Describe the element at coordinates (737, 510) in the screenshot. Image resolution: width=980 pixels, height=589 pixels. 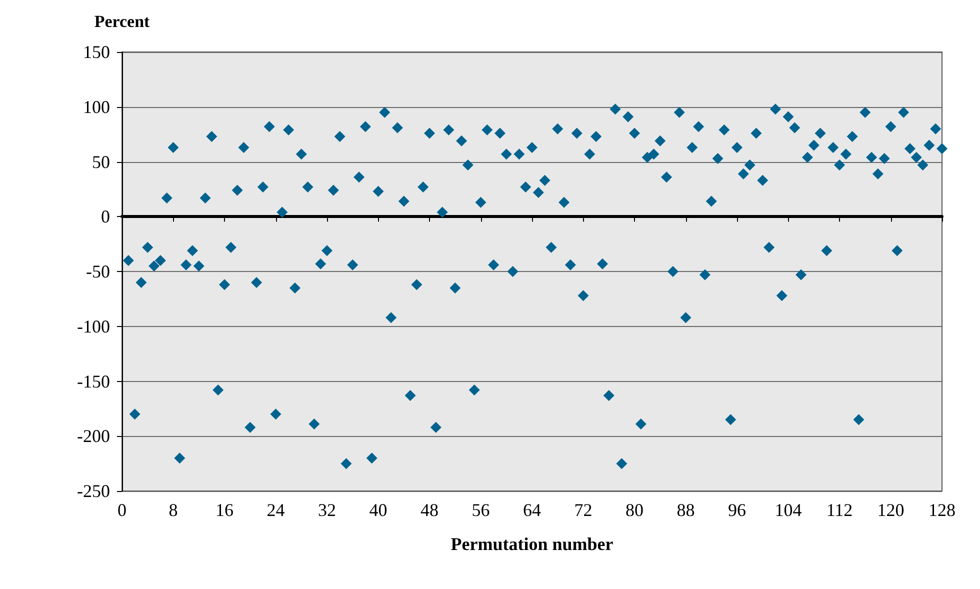
I see `x-tick-label: 96` at that location.